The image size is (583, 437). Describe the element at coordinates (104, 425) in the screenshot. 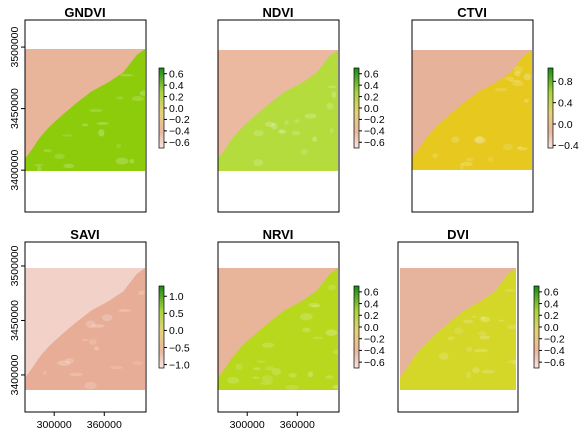

I see `x-tick-label: 360000` at that location.